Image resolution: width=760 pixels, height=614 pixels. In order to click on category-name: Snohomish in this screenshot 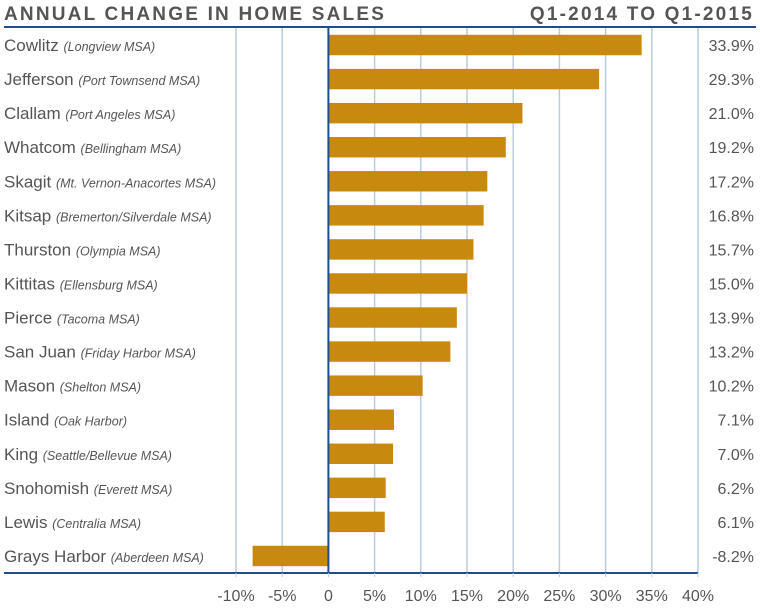, I will do `click(49, 488)`.